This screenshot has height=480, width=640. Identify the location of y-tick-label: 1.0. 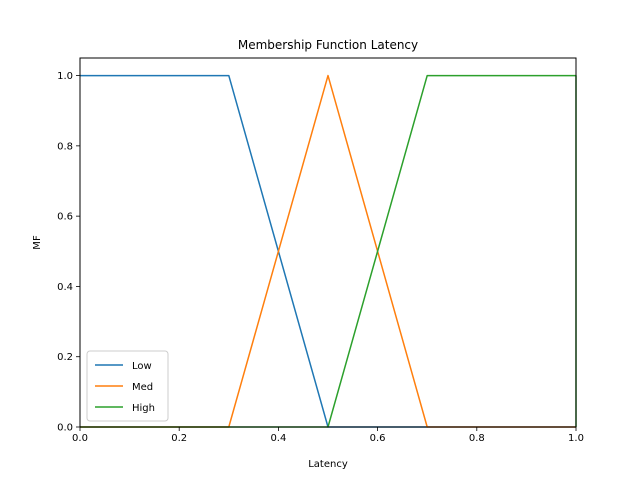
(65, 76).